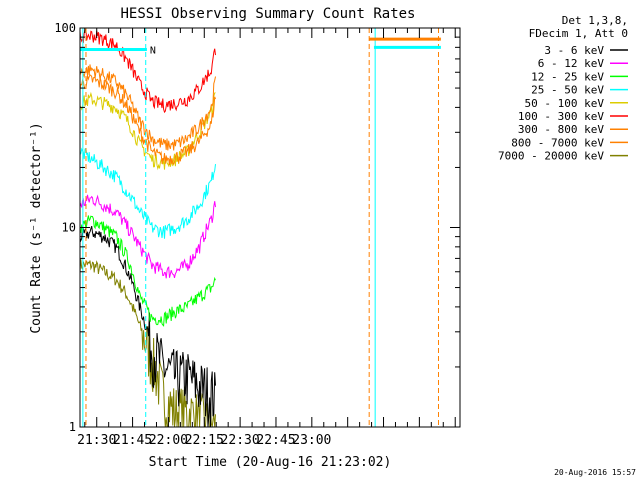  Describe the element at coordinates (72, 427) in the screenshot. I see `y-tick-label: 1` at that location.